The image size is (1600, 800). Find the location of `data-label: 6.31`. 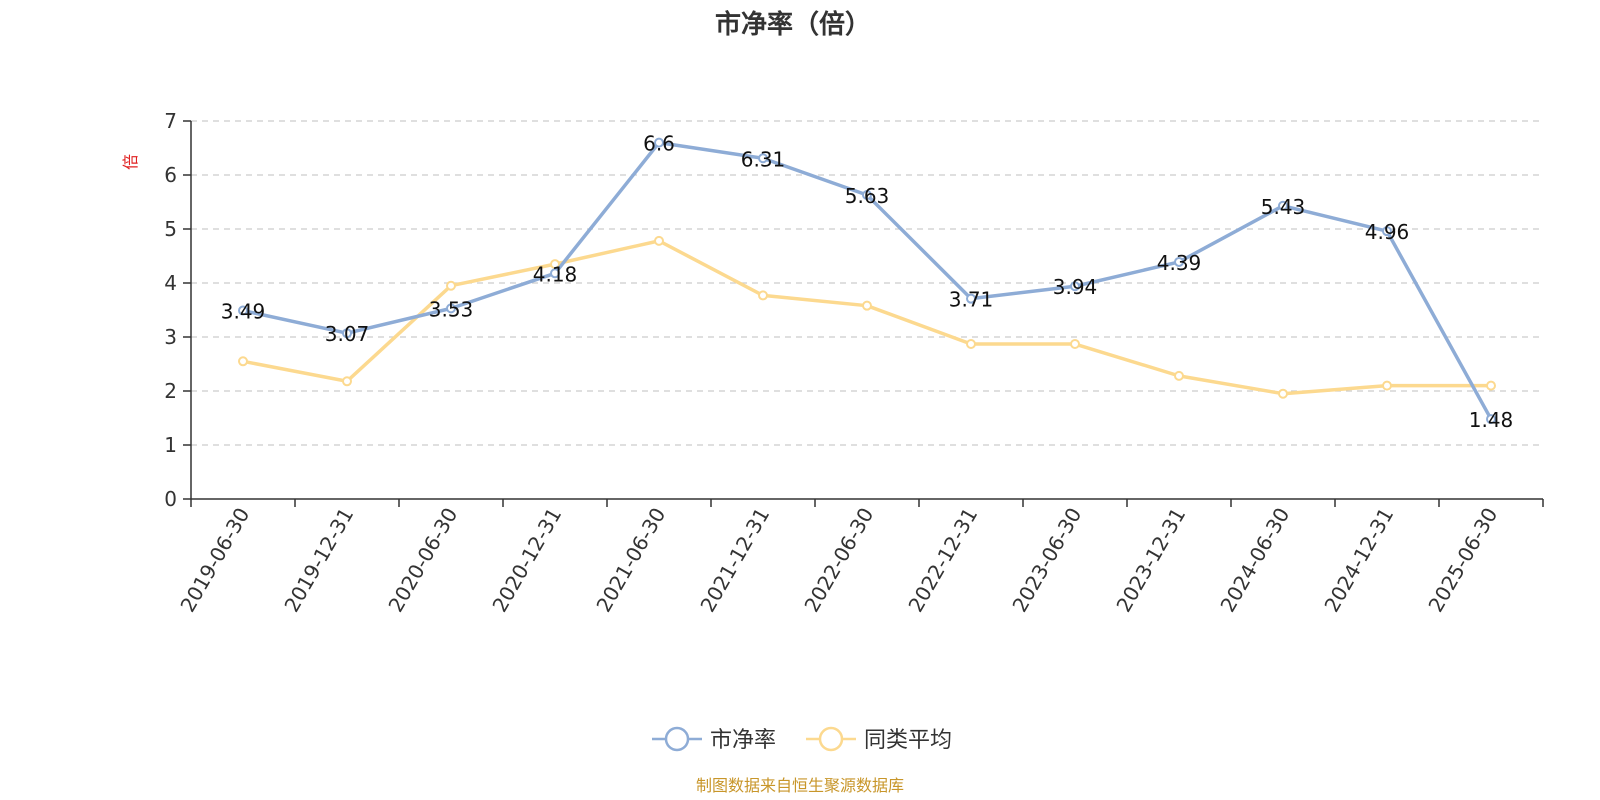

data-label: 6.31 is located at coordinates (763, 159).